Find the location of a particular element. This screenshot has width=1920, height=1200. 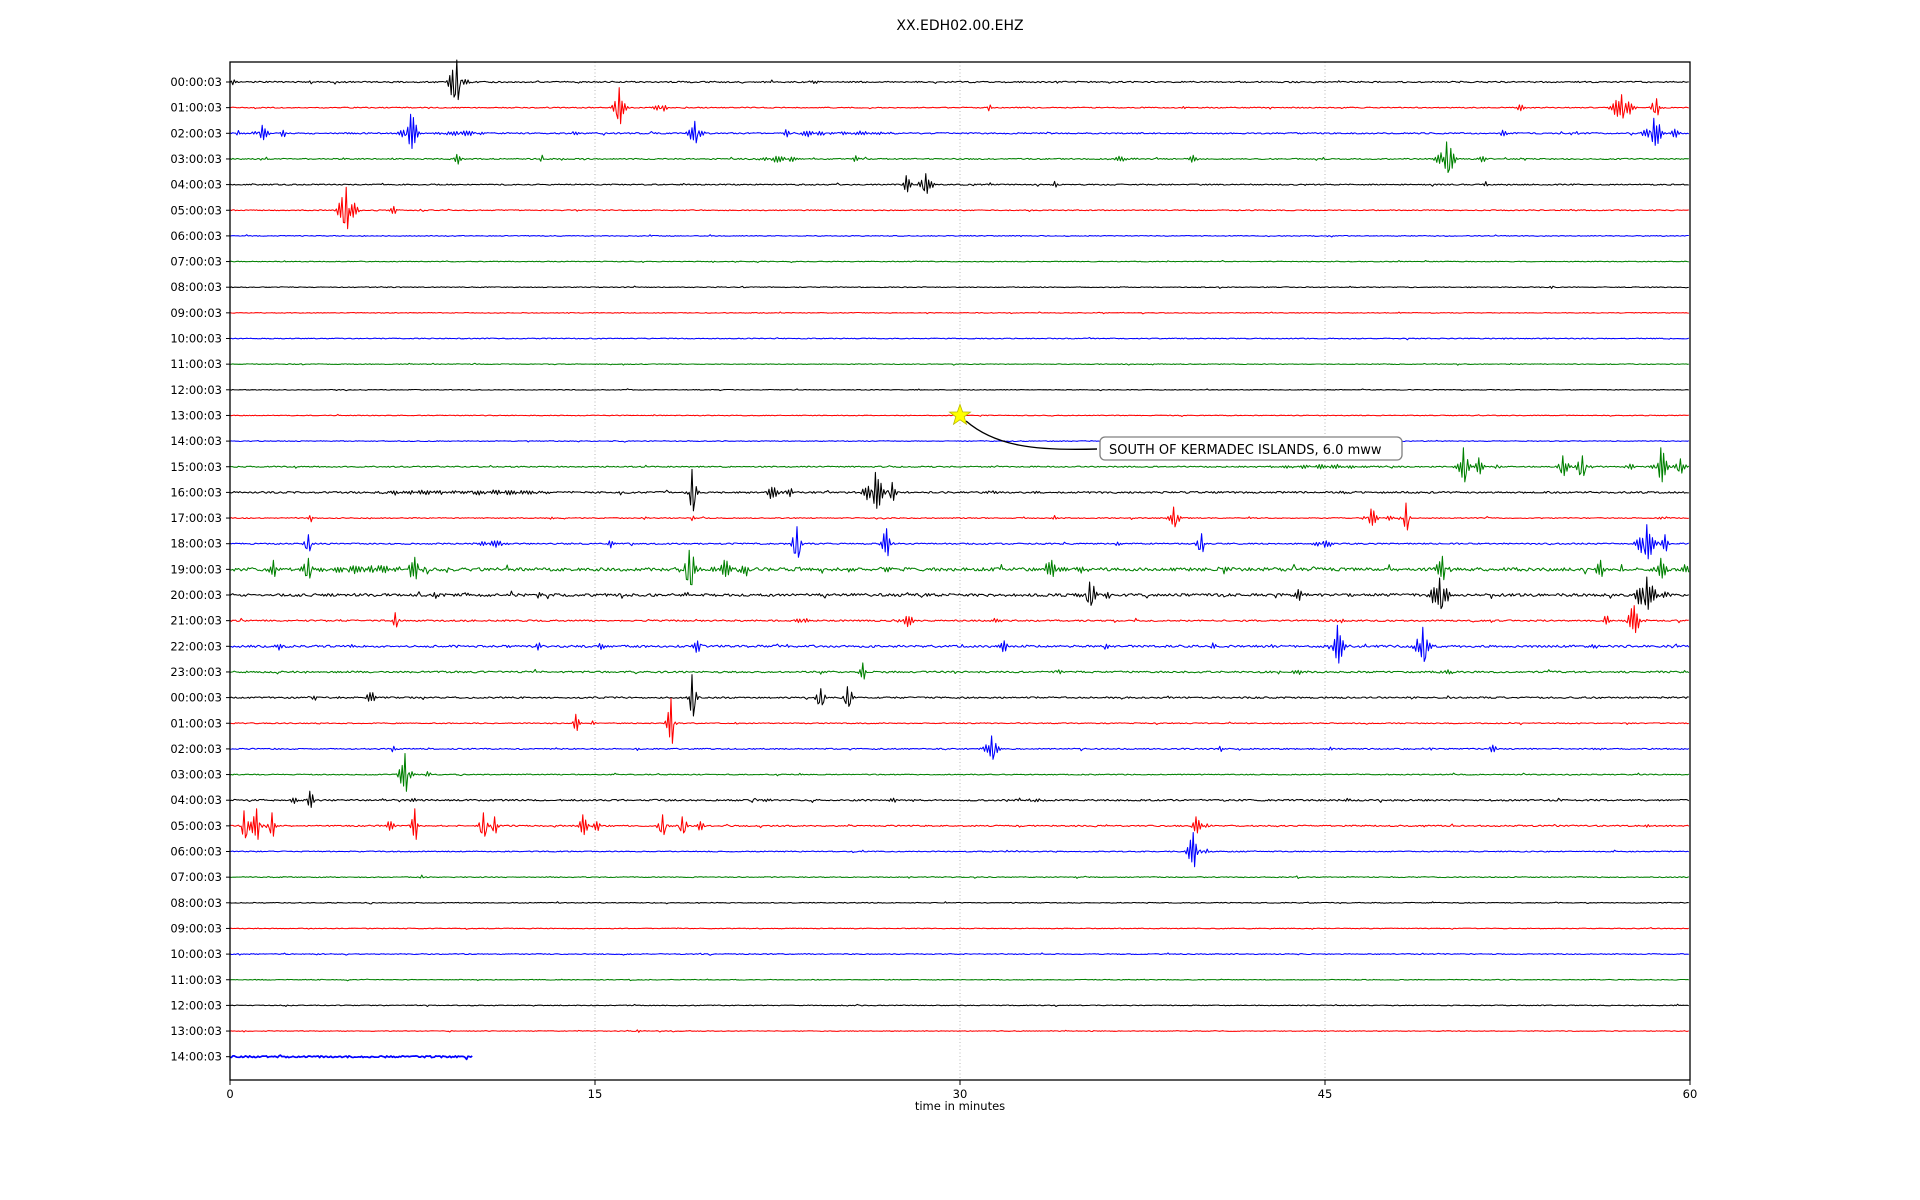

x-tick-label-60: 60 is located at coordinates (1690, 1094).